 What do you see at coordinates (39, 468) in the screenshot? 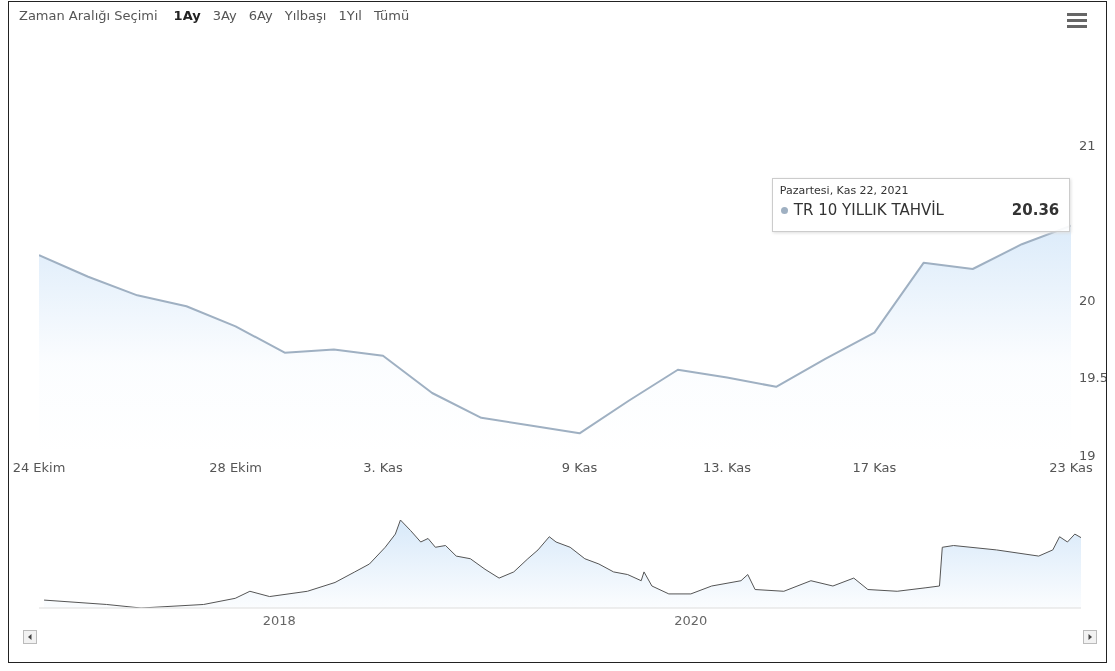
I see `x-tick-label: 24 Ekim` at bounding box center [39, 468].